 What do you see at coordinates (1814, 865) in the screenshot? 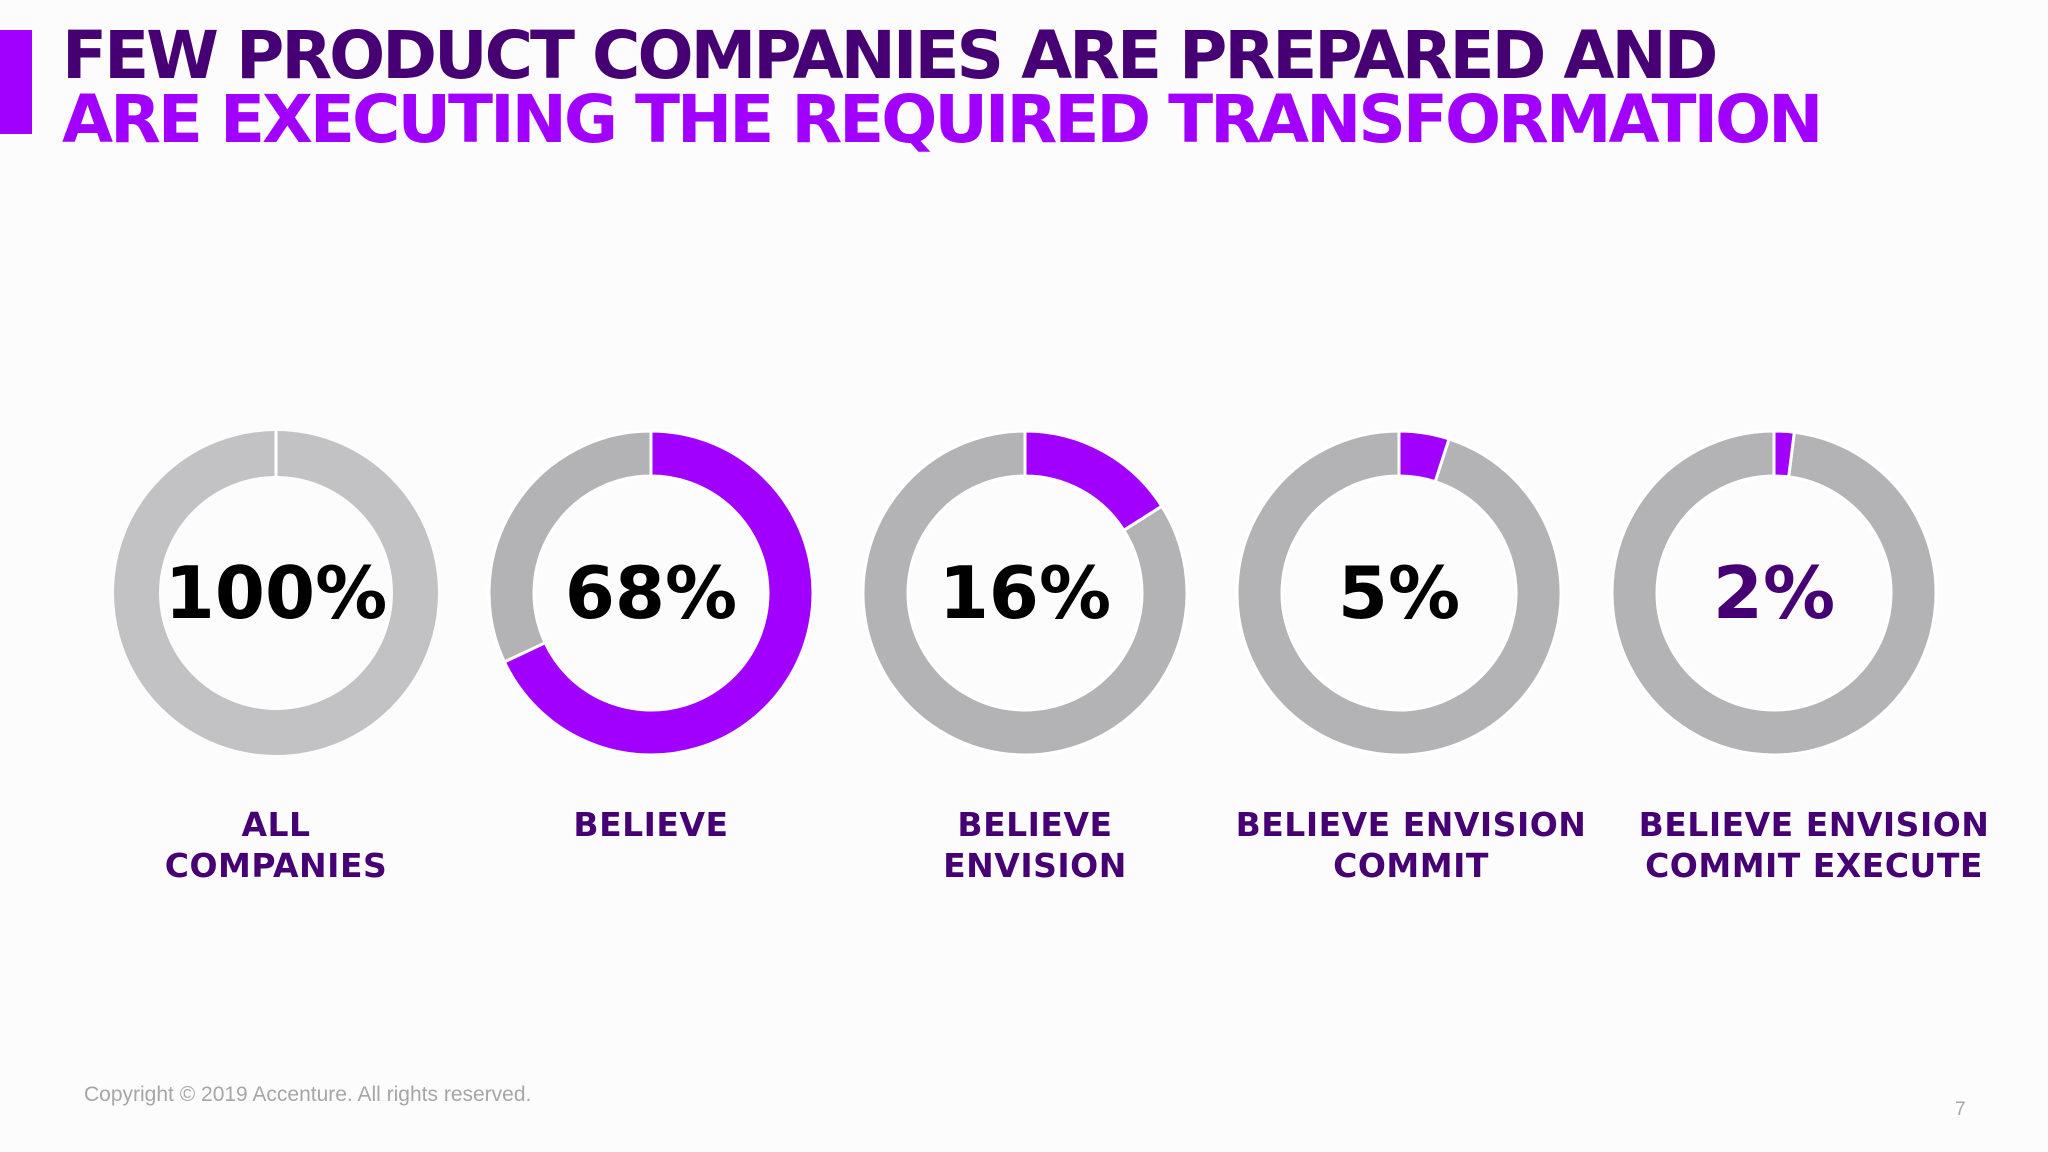
I see `donut-category-label: COMMIT EXECUTE` at bounding box center [1814, 865].